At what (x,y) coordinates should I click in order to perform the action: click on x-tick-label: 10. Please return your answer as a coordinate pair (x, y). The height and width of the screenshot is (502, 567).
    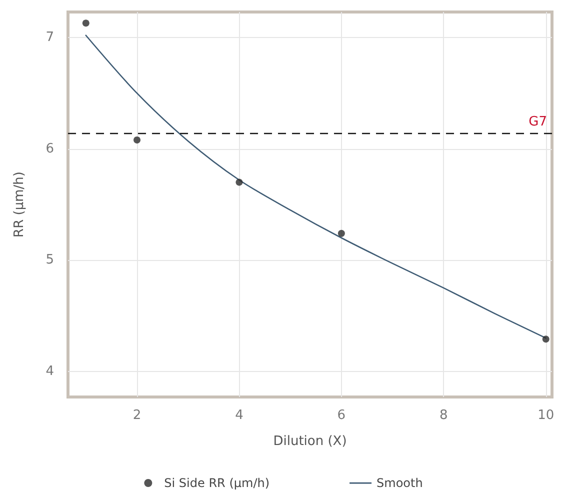
    Looking at the image, I should click on (546, 415).